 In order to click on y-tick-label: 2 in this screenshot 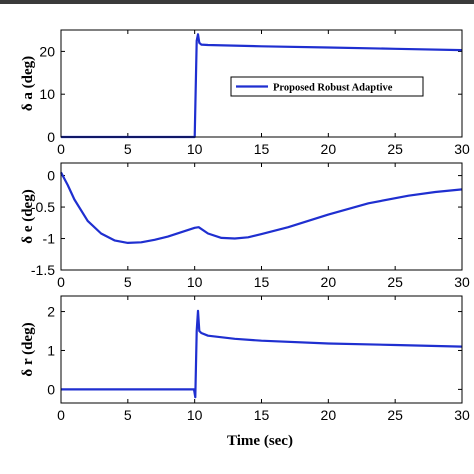, I will do `click(51, 312)`.